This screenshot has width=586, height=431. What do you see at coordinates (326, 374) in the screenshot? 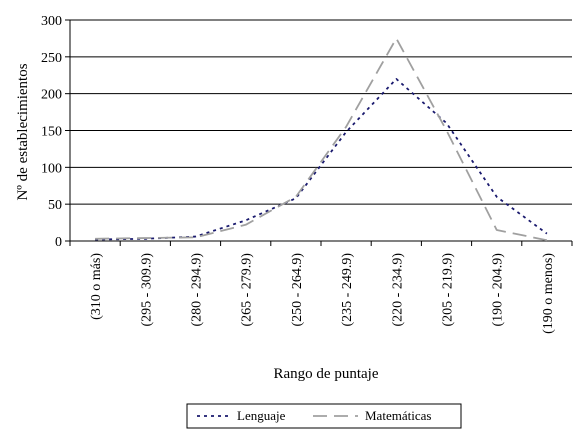
I see `x-axis-title: Rango de puntaje` at bounding box center [326, 374].